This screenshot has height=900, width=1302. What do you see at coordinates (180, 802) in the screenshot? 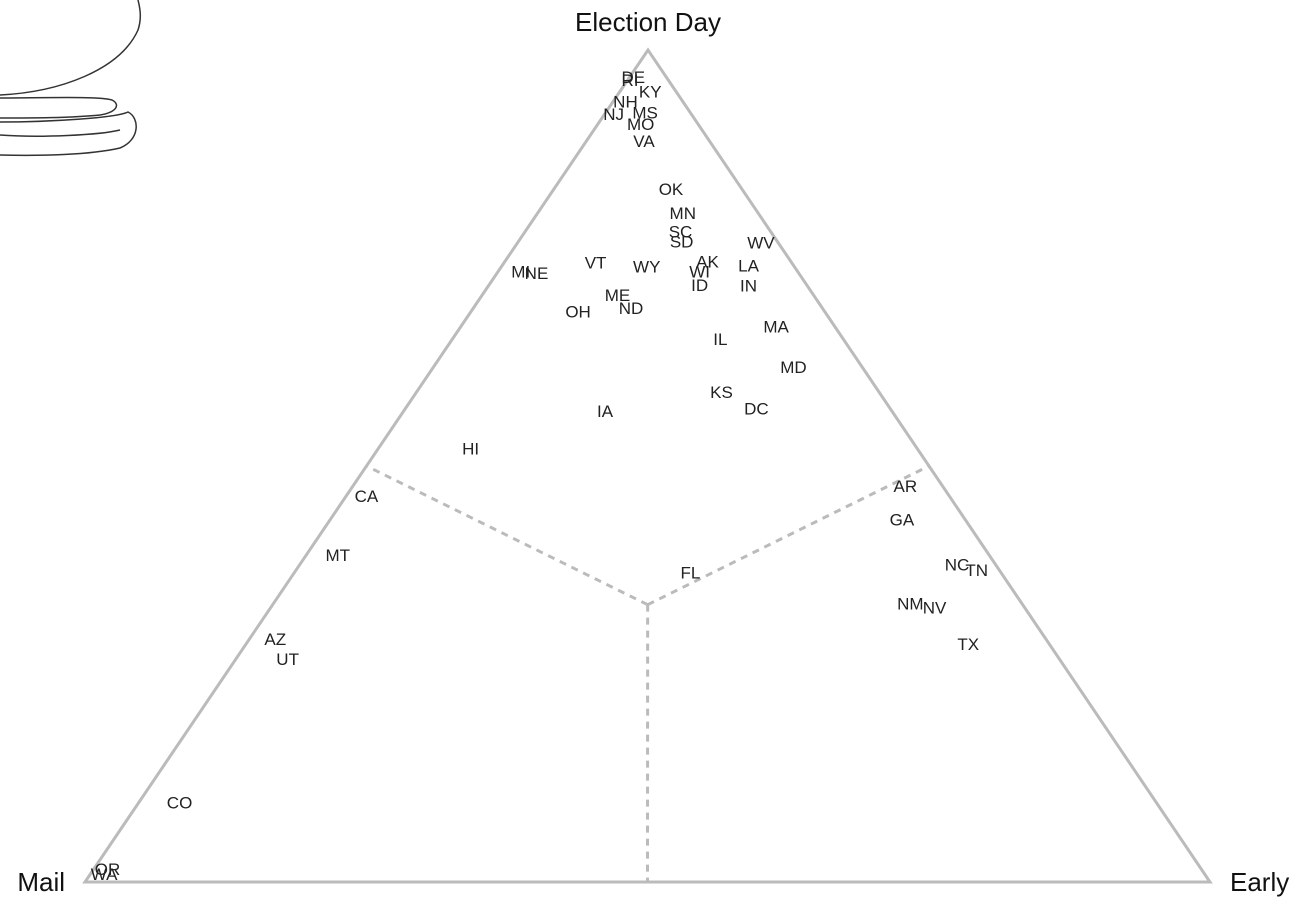
I see `state-label: CO` at bounding box center [180, 802].